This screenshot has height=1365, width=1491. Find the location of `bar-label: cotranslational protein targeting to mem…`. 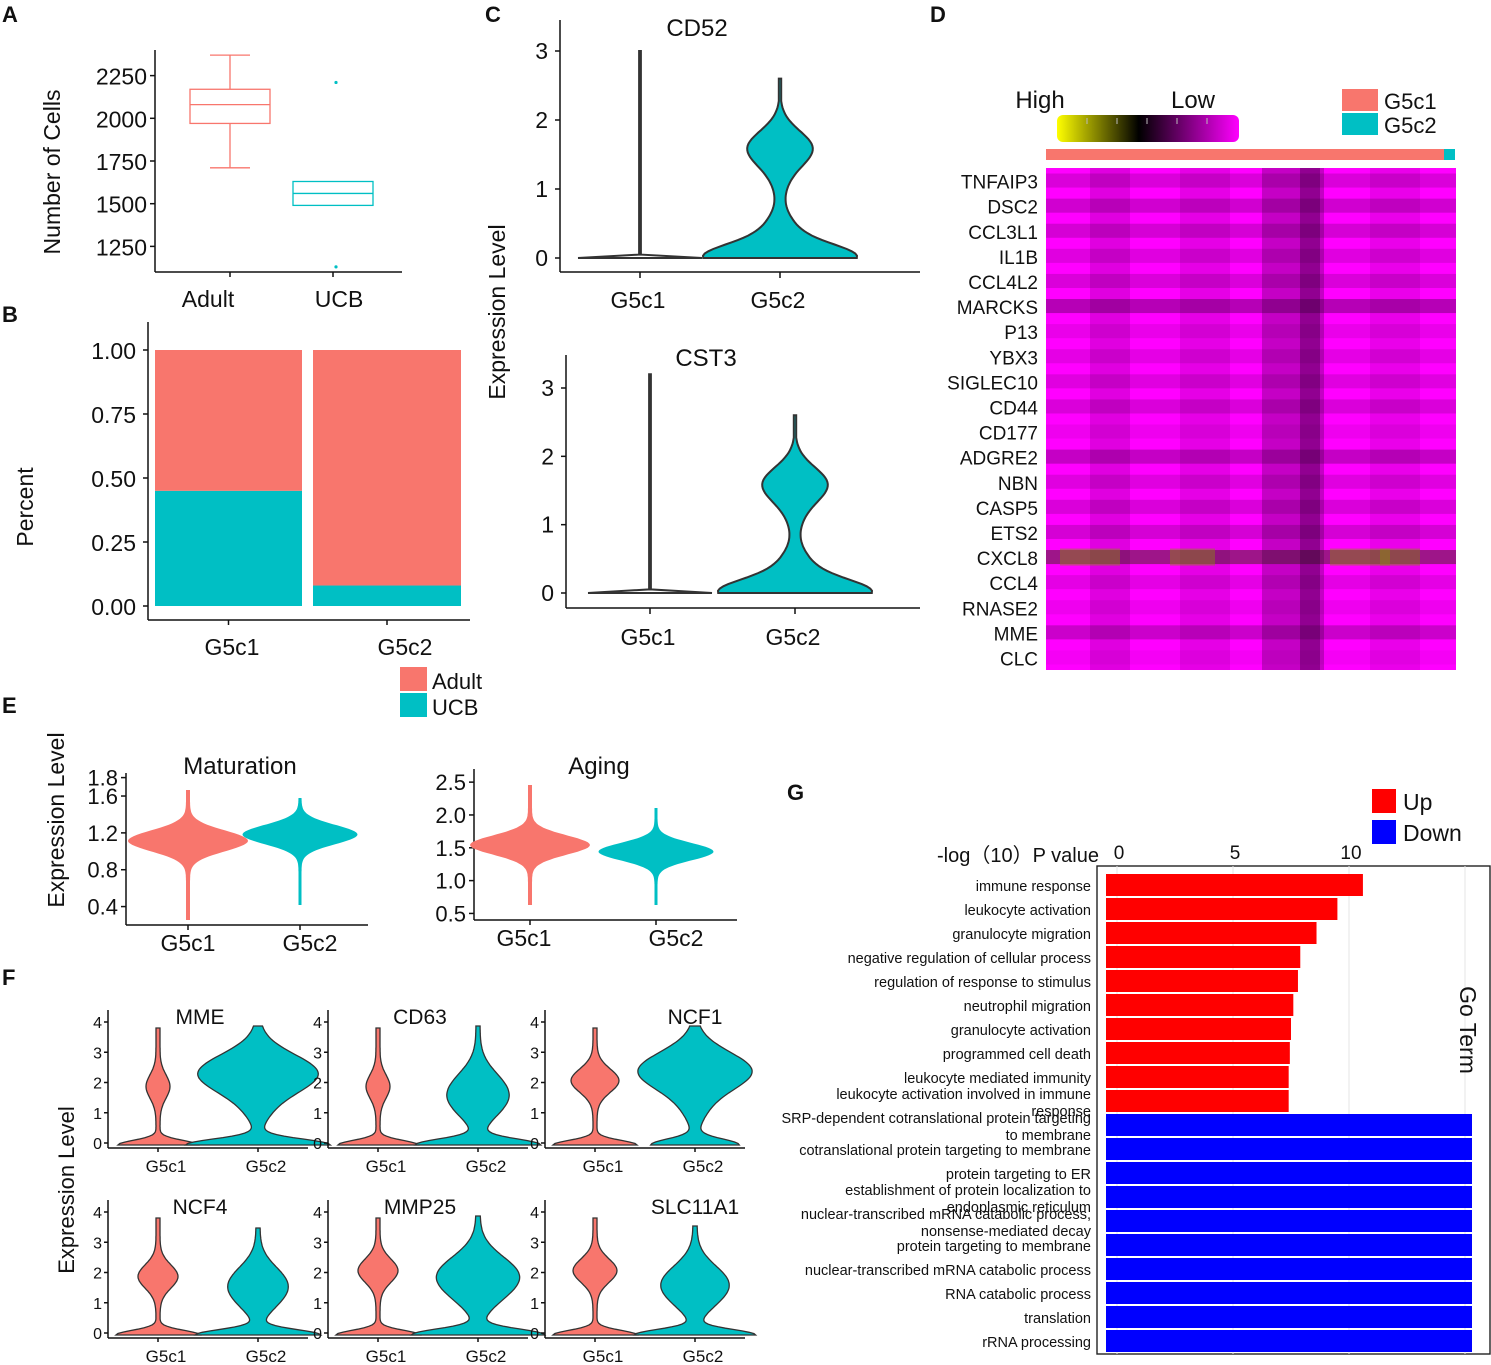

bar-label: cotranslational protein targeting to mem… is located at coordinates (945, 1151).